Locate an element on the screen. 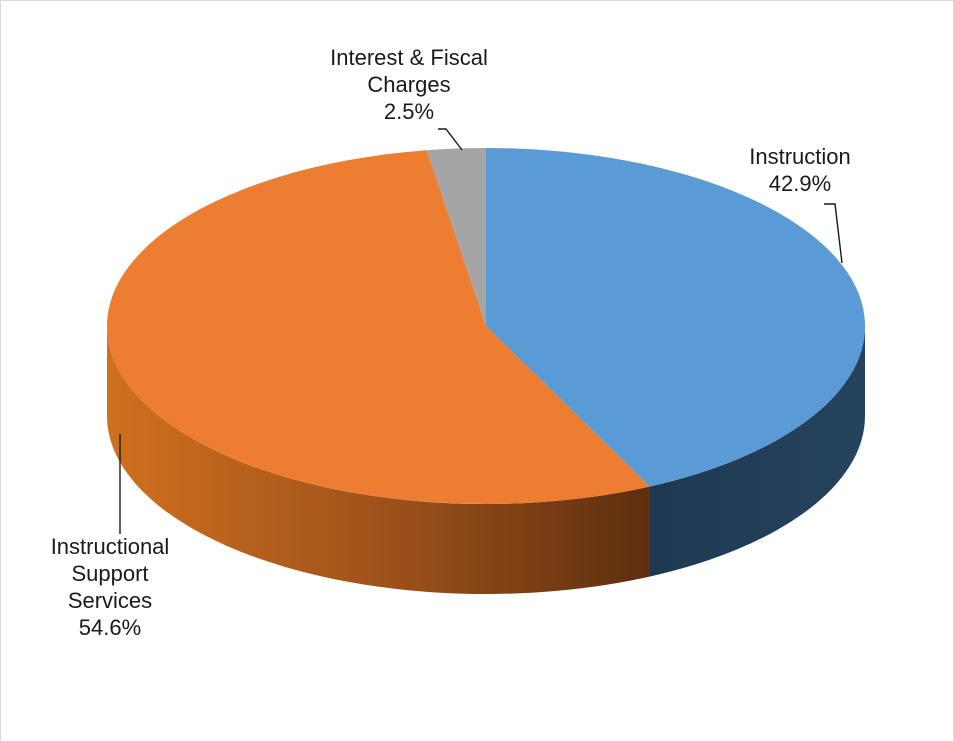 The image size is (954, 742). data-label-text-instructional-support-services: Support is located at coordinates (109, 573).